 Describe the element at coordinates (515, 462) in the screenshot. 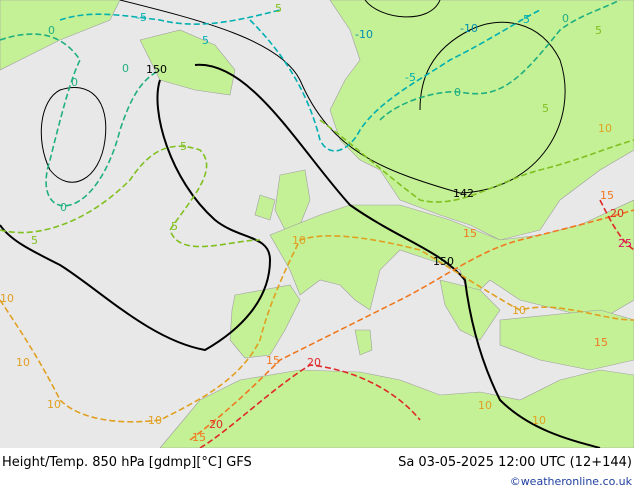

I see `valid-time: Sa 03-05-2025 12:00 UTC (12+144)` at that location.